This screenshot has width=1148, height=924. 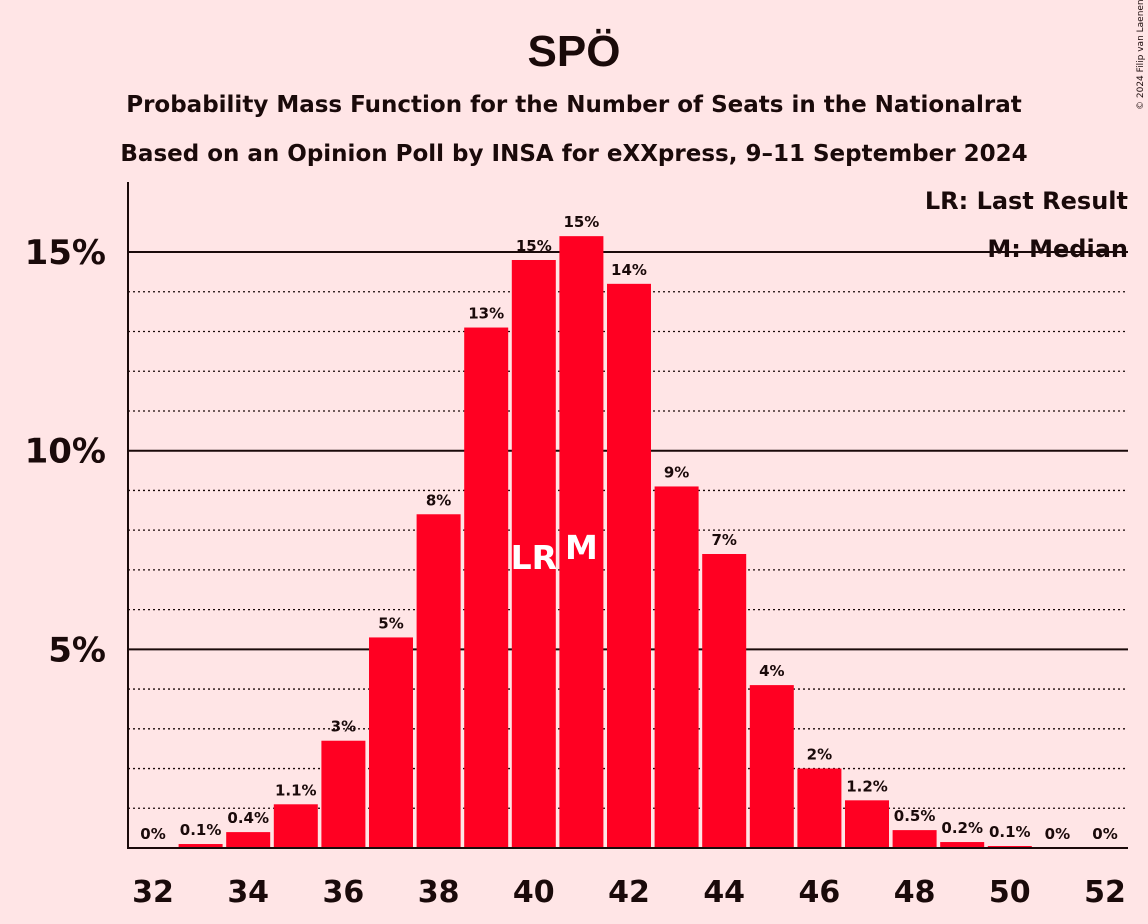 I want to click on legend-median: M: Median, so click(x=1057, y=249).